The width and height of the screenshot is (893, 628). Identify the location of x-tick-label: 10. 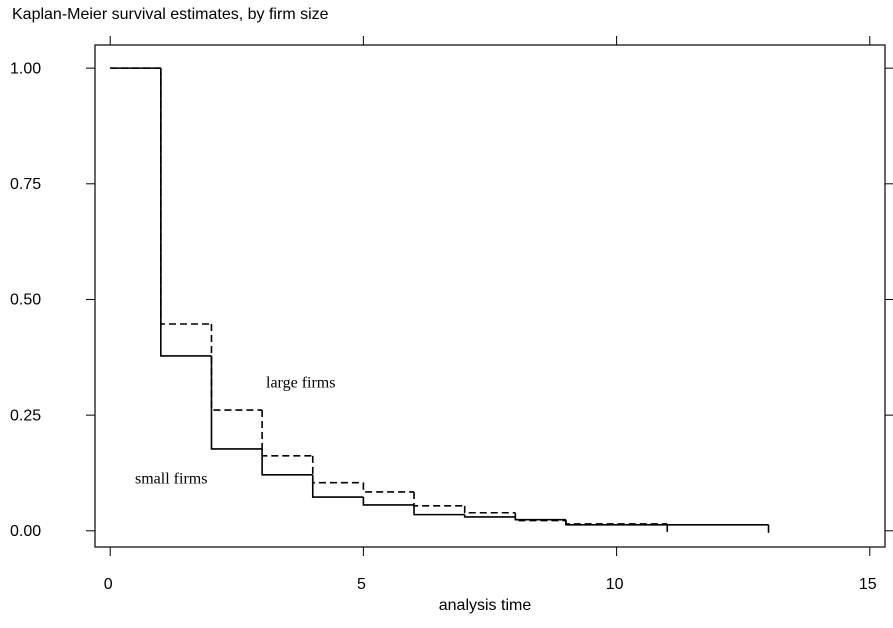
(615, 584).